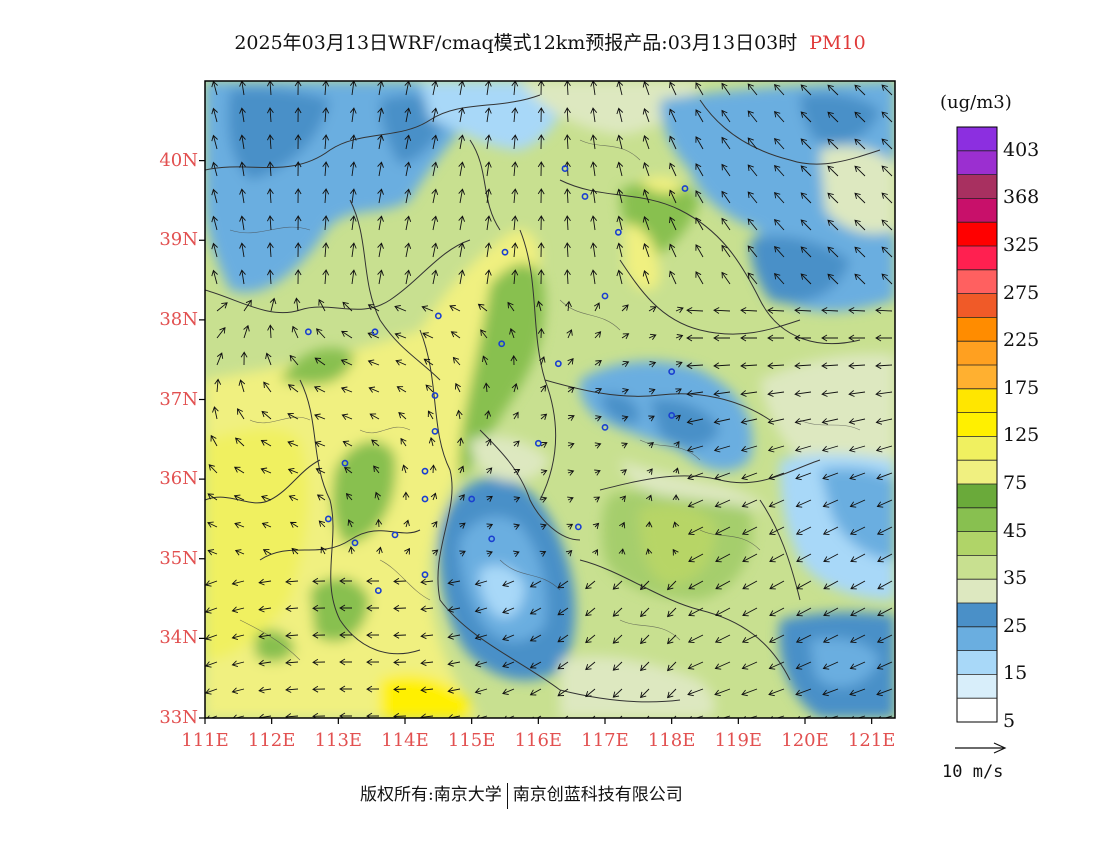 The width and height of the screenshot is (1100, 854). I want to click on lon-label: 121E, so click(871, 740).